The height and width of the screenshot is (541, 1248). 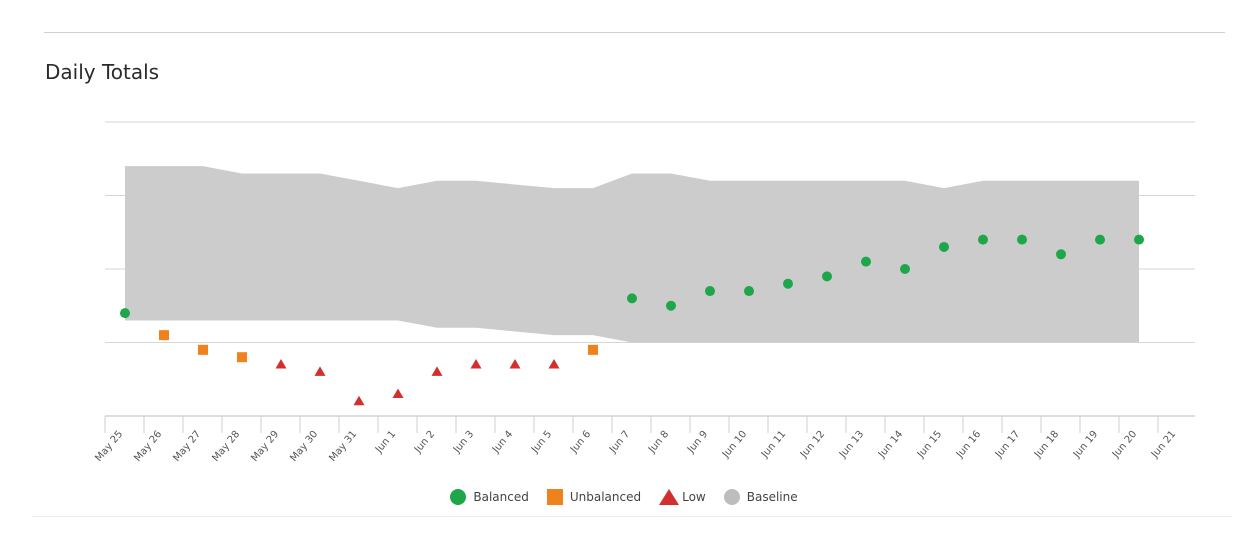 What do you see at coordinates (619, 442) in the screenshot?
I see `x-tick-label: Jun 7` at bounding box center [619, 442].